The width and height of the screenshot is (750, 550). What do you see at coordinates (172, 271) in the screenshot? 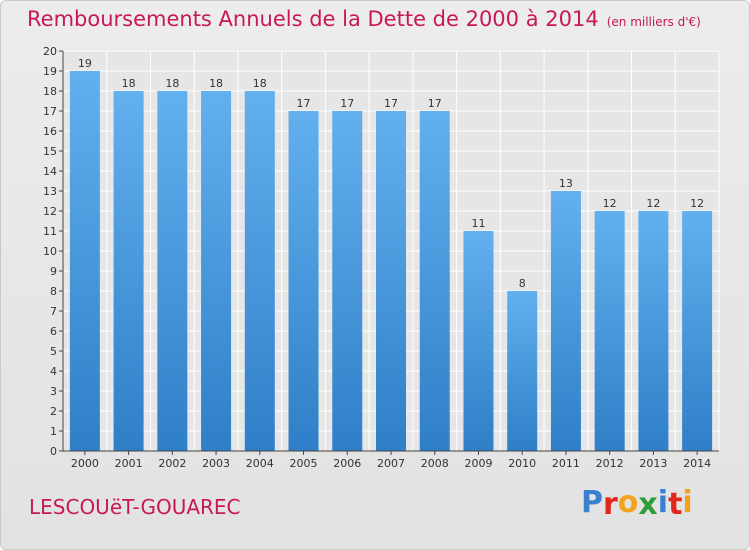
I see `bar-2002` at bounding box center [172, 271].